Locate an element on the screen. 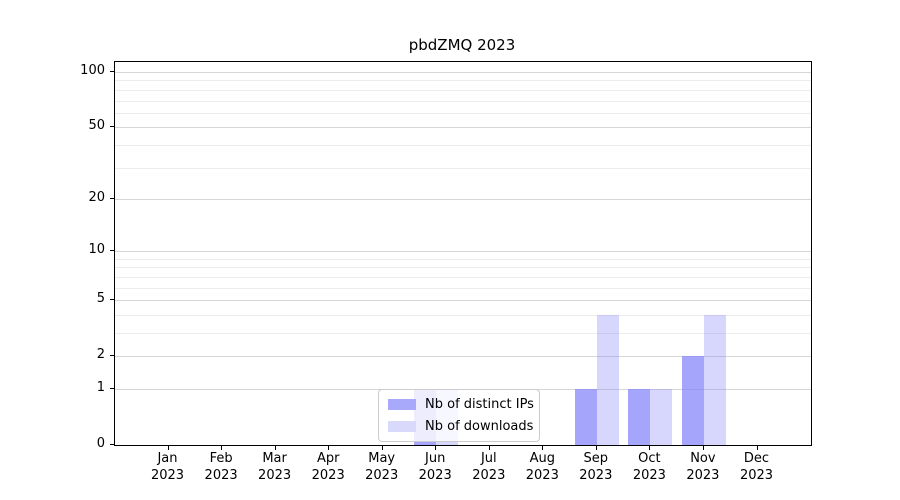  x-tick-label-nov: Nov 2023 is located at coordinates (703, 467).